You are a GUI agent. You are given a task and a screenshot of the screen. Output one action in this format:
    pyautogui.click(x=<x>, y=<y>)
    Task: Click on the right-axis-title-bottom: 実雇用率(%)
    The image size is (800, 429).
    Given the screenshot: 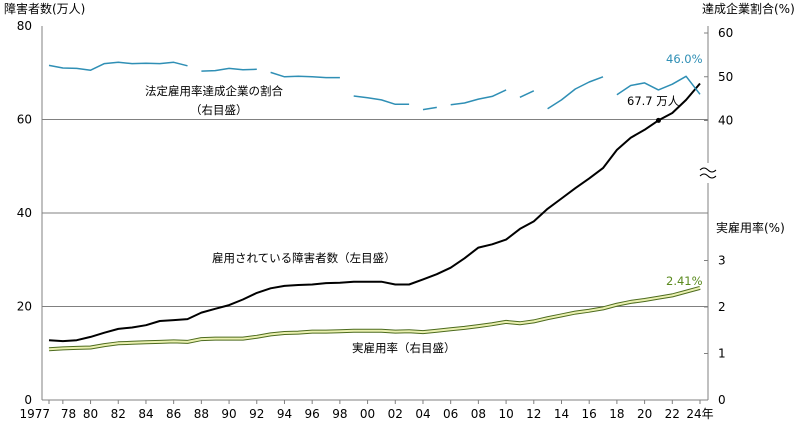 What is the action you would take?
    pyautogui.click(x=750, y=227)
    